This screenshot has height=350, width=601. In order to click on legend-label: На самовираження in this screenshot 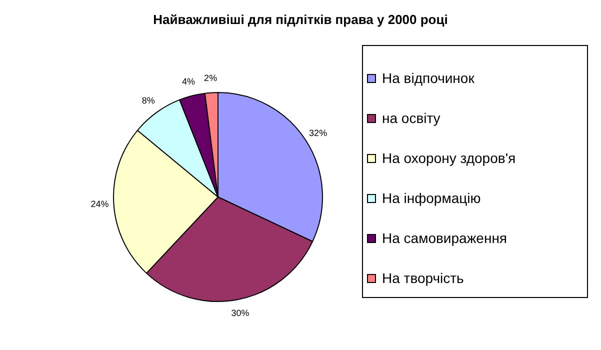, I will do `click(445, 238)`.